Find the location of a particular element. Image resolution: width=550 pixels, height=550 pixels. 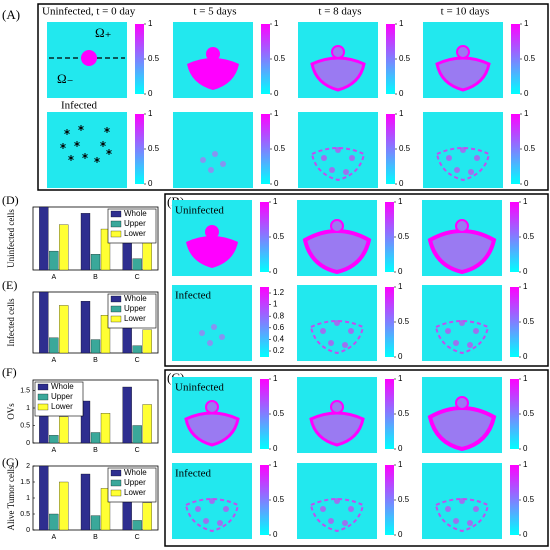

simulation-image is located at coordinates (87, 150).